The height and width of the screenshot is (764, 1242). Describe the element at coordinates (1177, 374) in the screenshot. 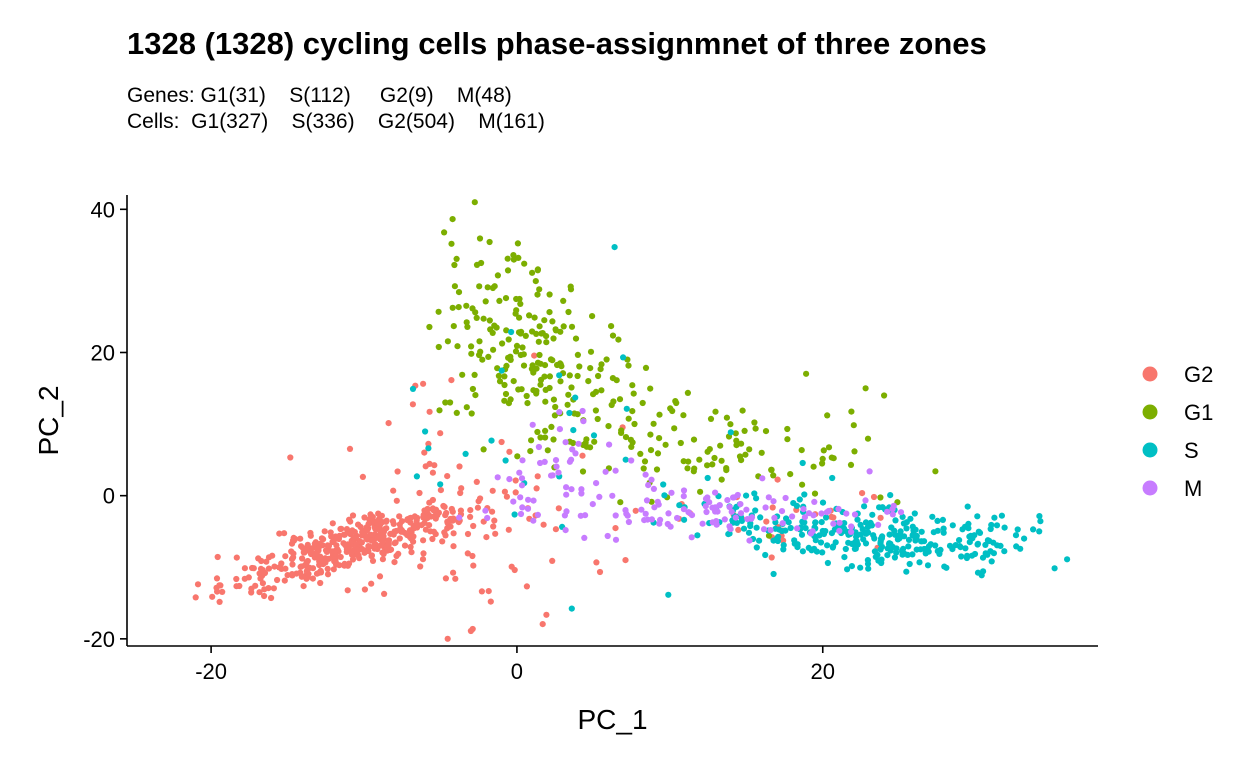

I see `legend-item-G2: G2` at that location.